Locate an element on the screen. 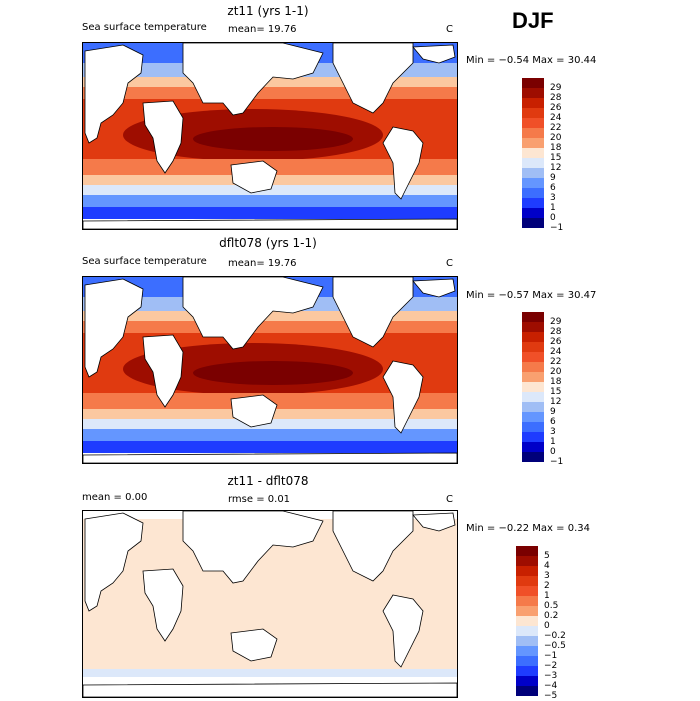 This screenshot has width=700, height=701. panel1-units: C is located at coordinates (449, 29).